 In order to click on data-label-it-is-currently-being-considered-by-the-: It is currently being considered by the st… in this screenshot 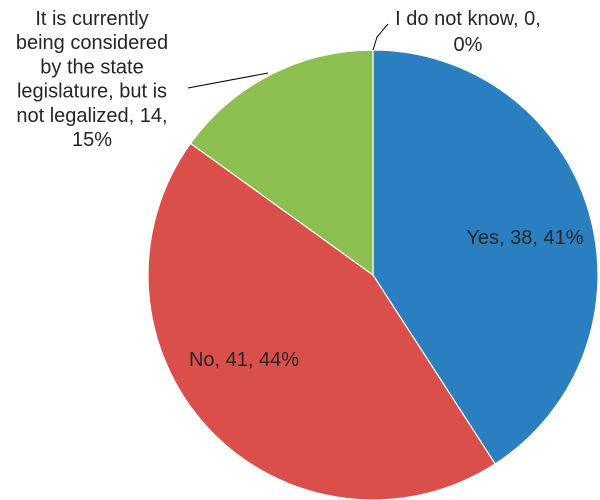, I will do `click(92, 79)`.